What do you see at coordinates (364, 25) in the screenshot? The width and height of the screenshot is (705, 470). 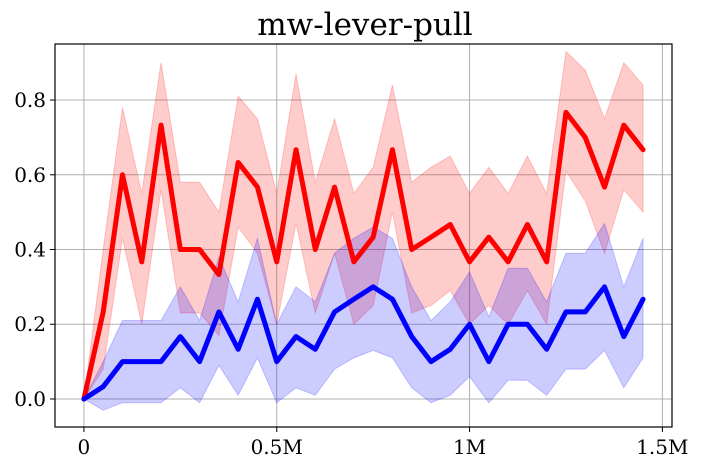 I see `chart-title: mw-lever-pull` at bounding box center [364, 25].